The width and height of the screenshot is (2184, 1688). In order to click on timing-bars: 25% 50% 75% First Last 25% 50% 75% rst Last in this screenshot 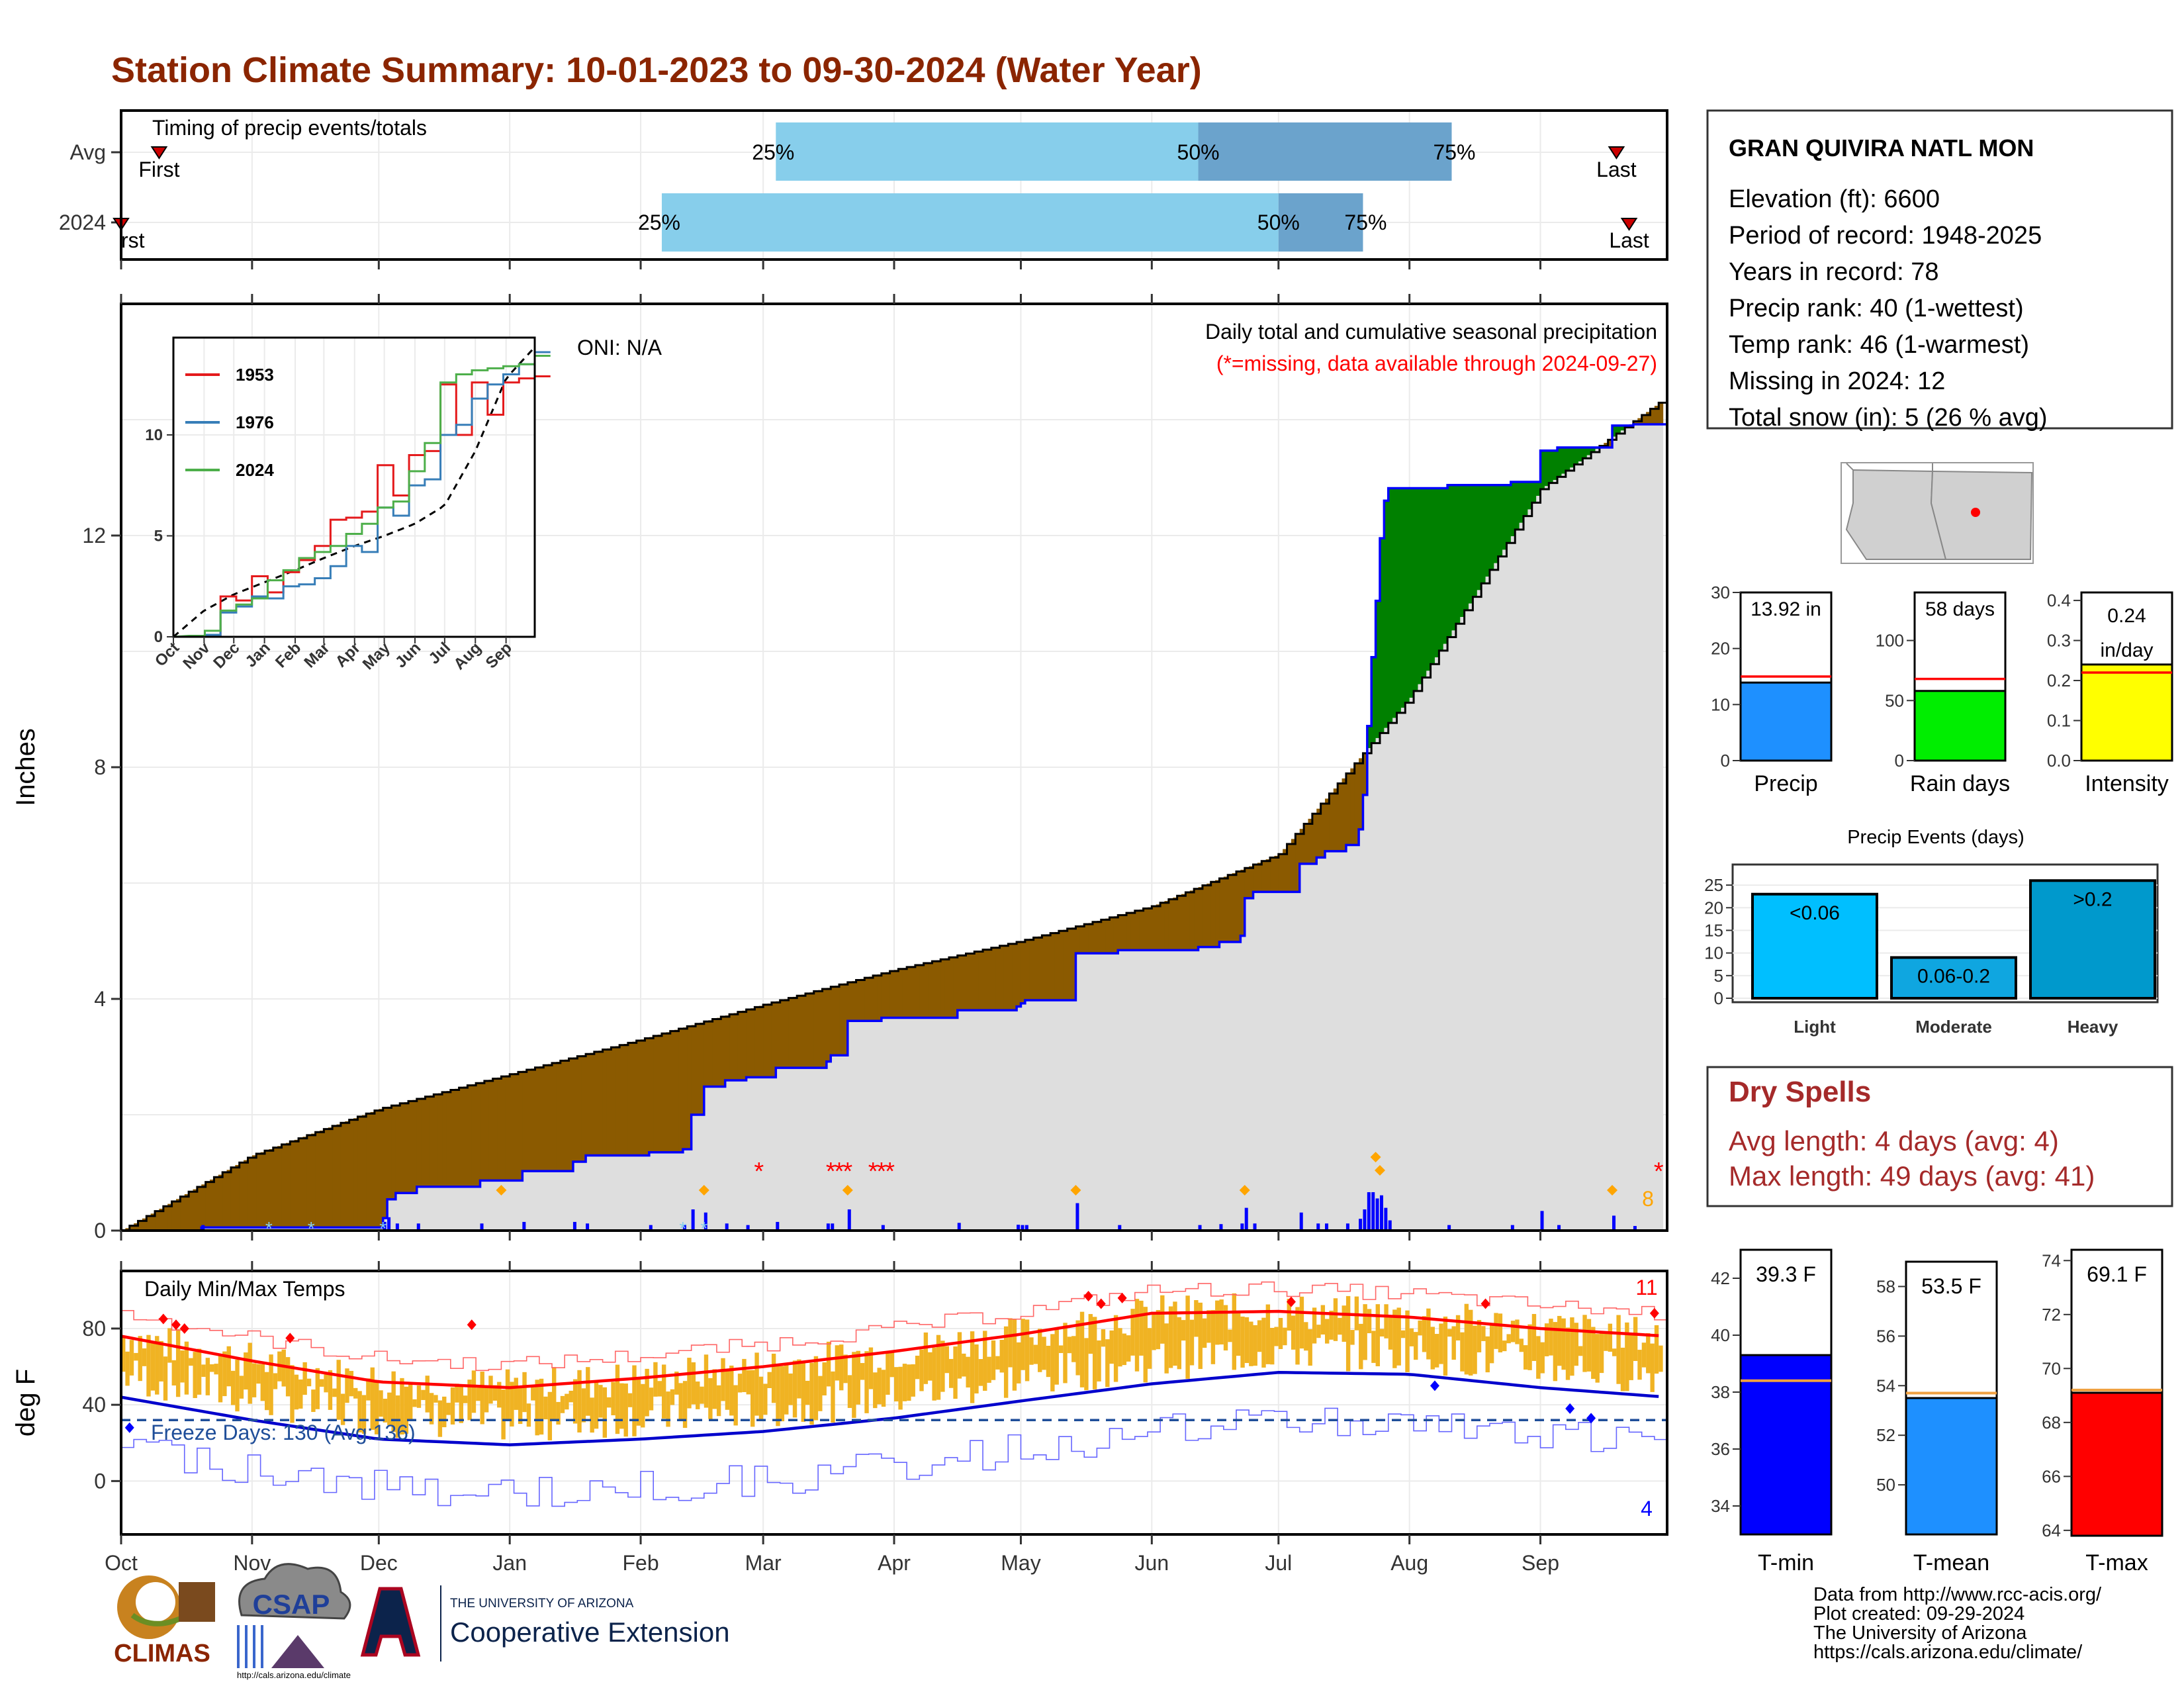, I will do `click(881, 187)`.